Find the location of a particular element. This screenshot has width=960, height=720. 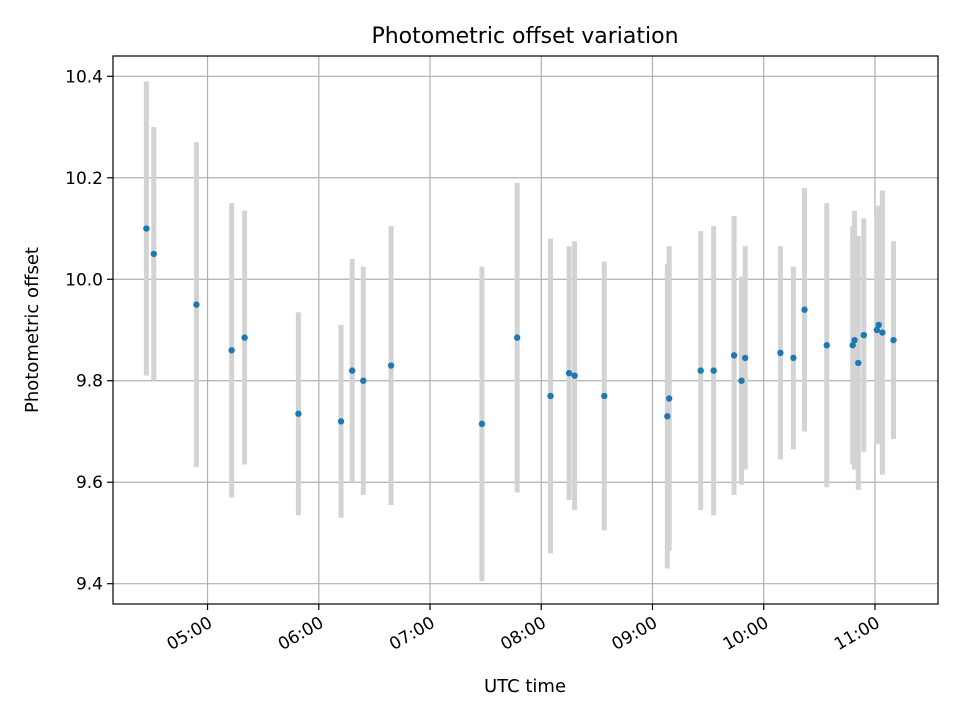

chart-title: Photometric offset variation is located at coordinates (524, 36).